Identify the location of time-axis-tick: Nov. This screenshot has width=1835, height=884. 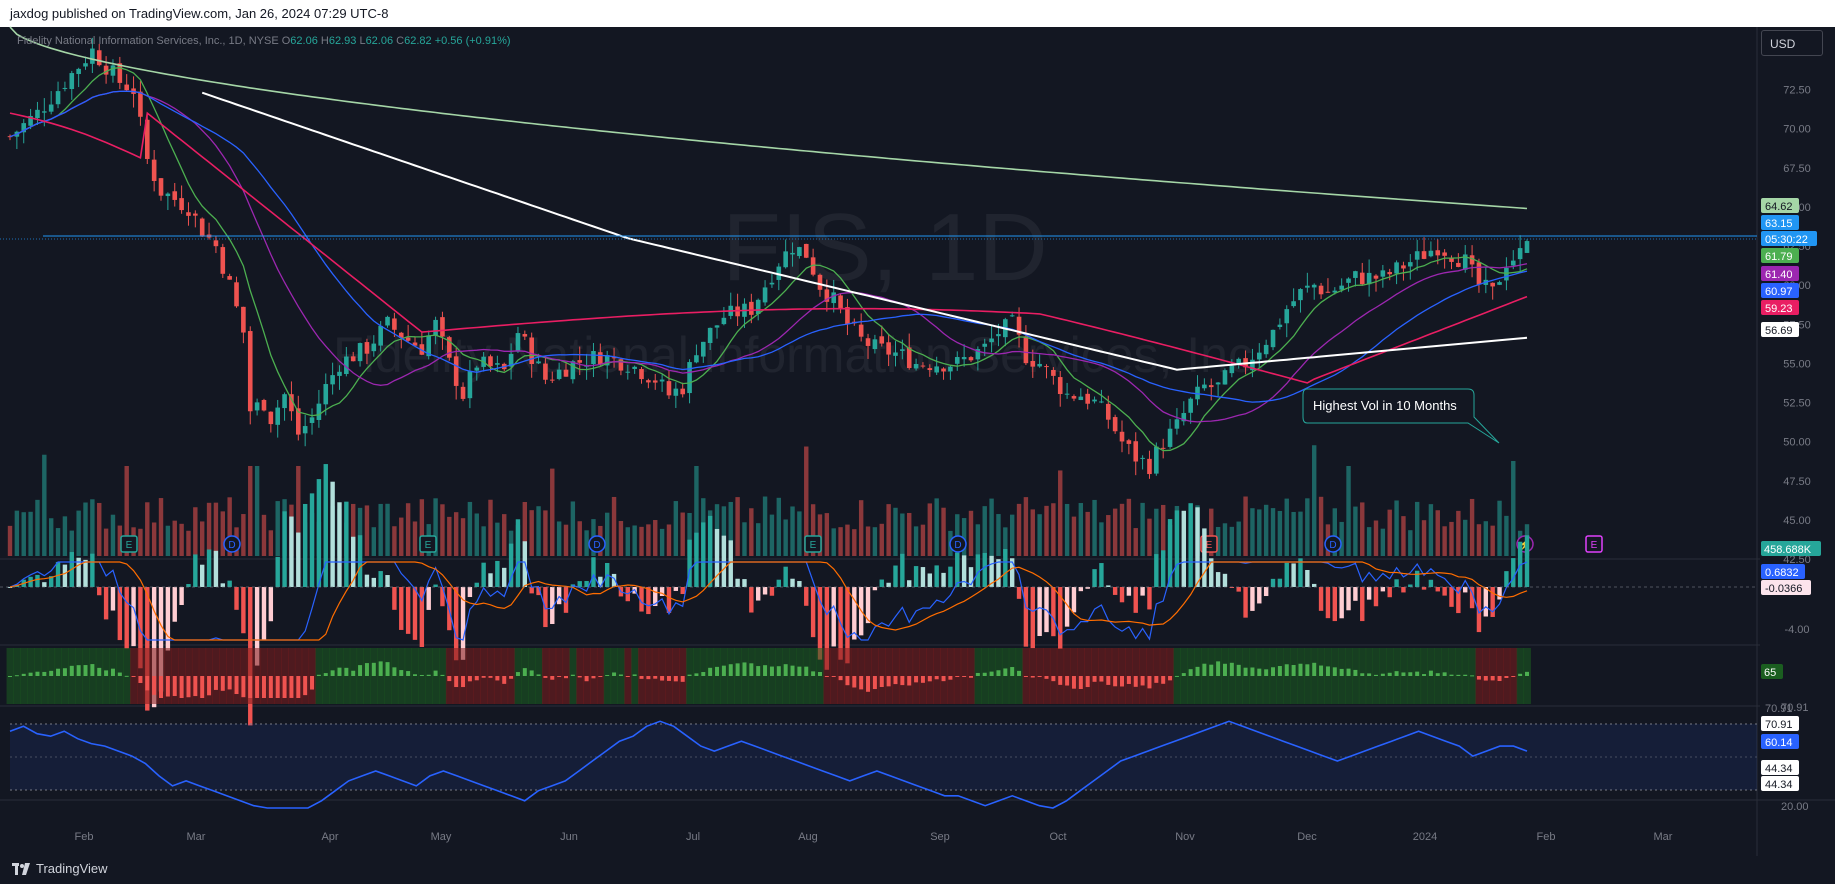
(1185, 837).